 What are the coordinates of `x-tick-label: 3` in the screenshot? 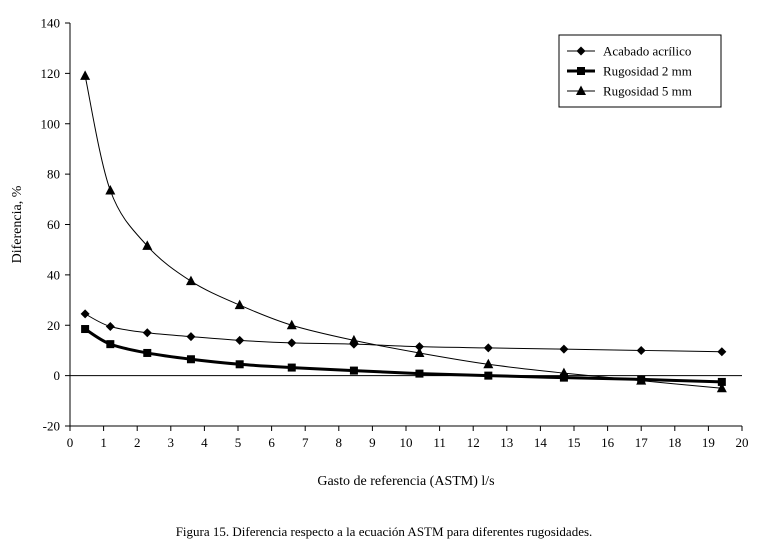 It's located at (171, 442).